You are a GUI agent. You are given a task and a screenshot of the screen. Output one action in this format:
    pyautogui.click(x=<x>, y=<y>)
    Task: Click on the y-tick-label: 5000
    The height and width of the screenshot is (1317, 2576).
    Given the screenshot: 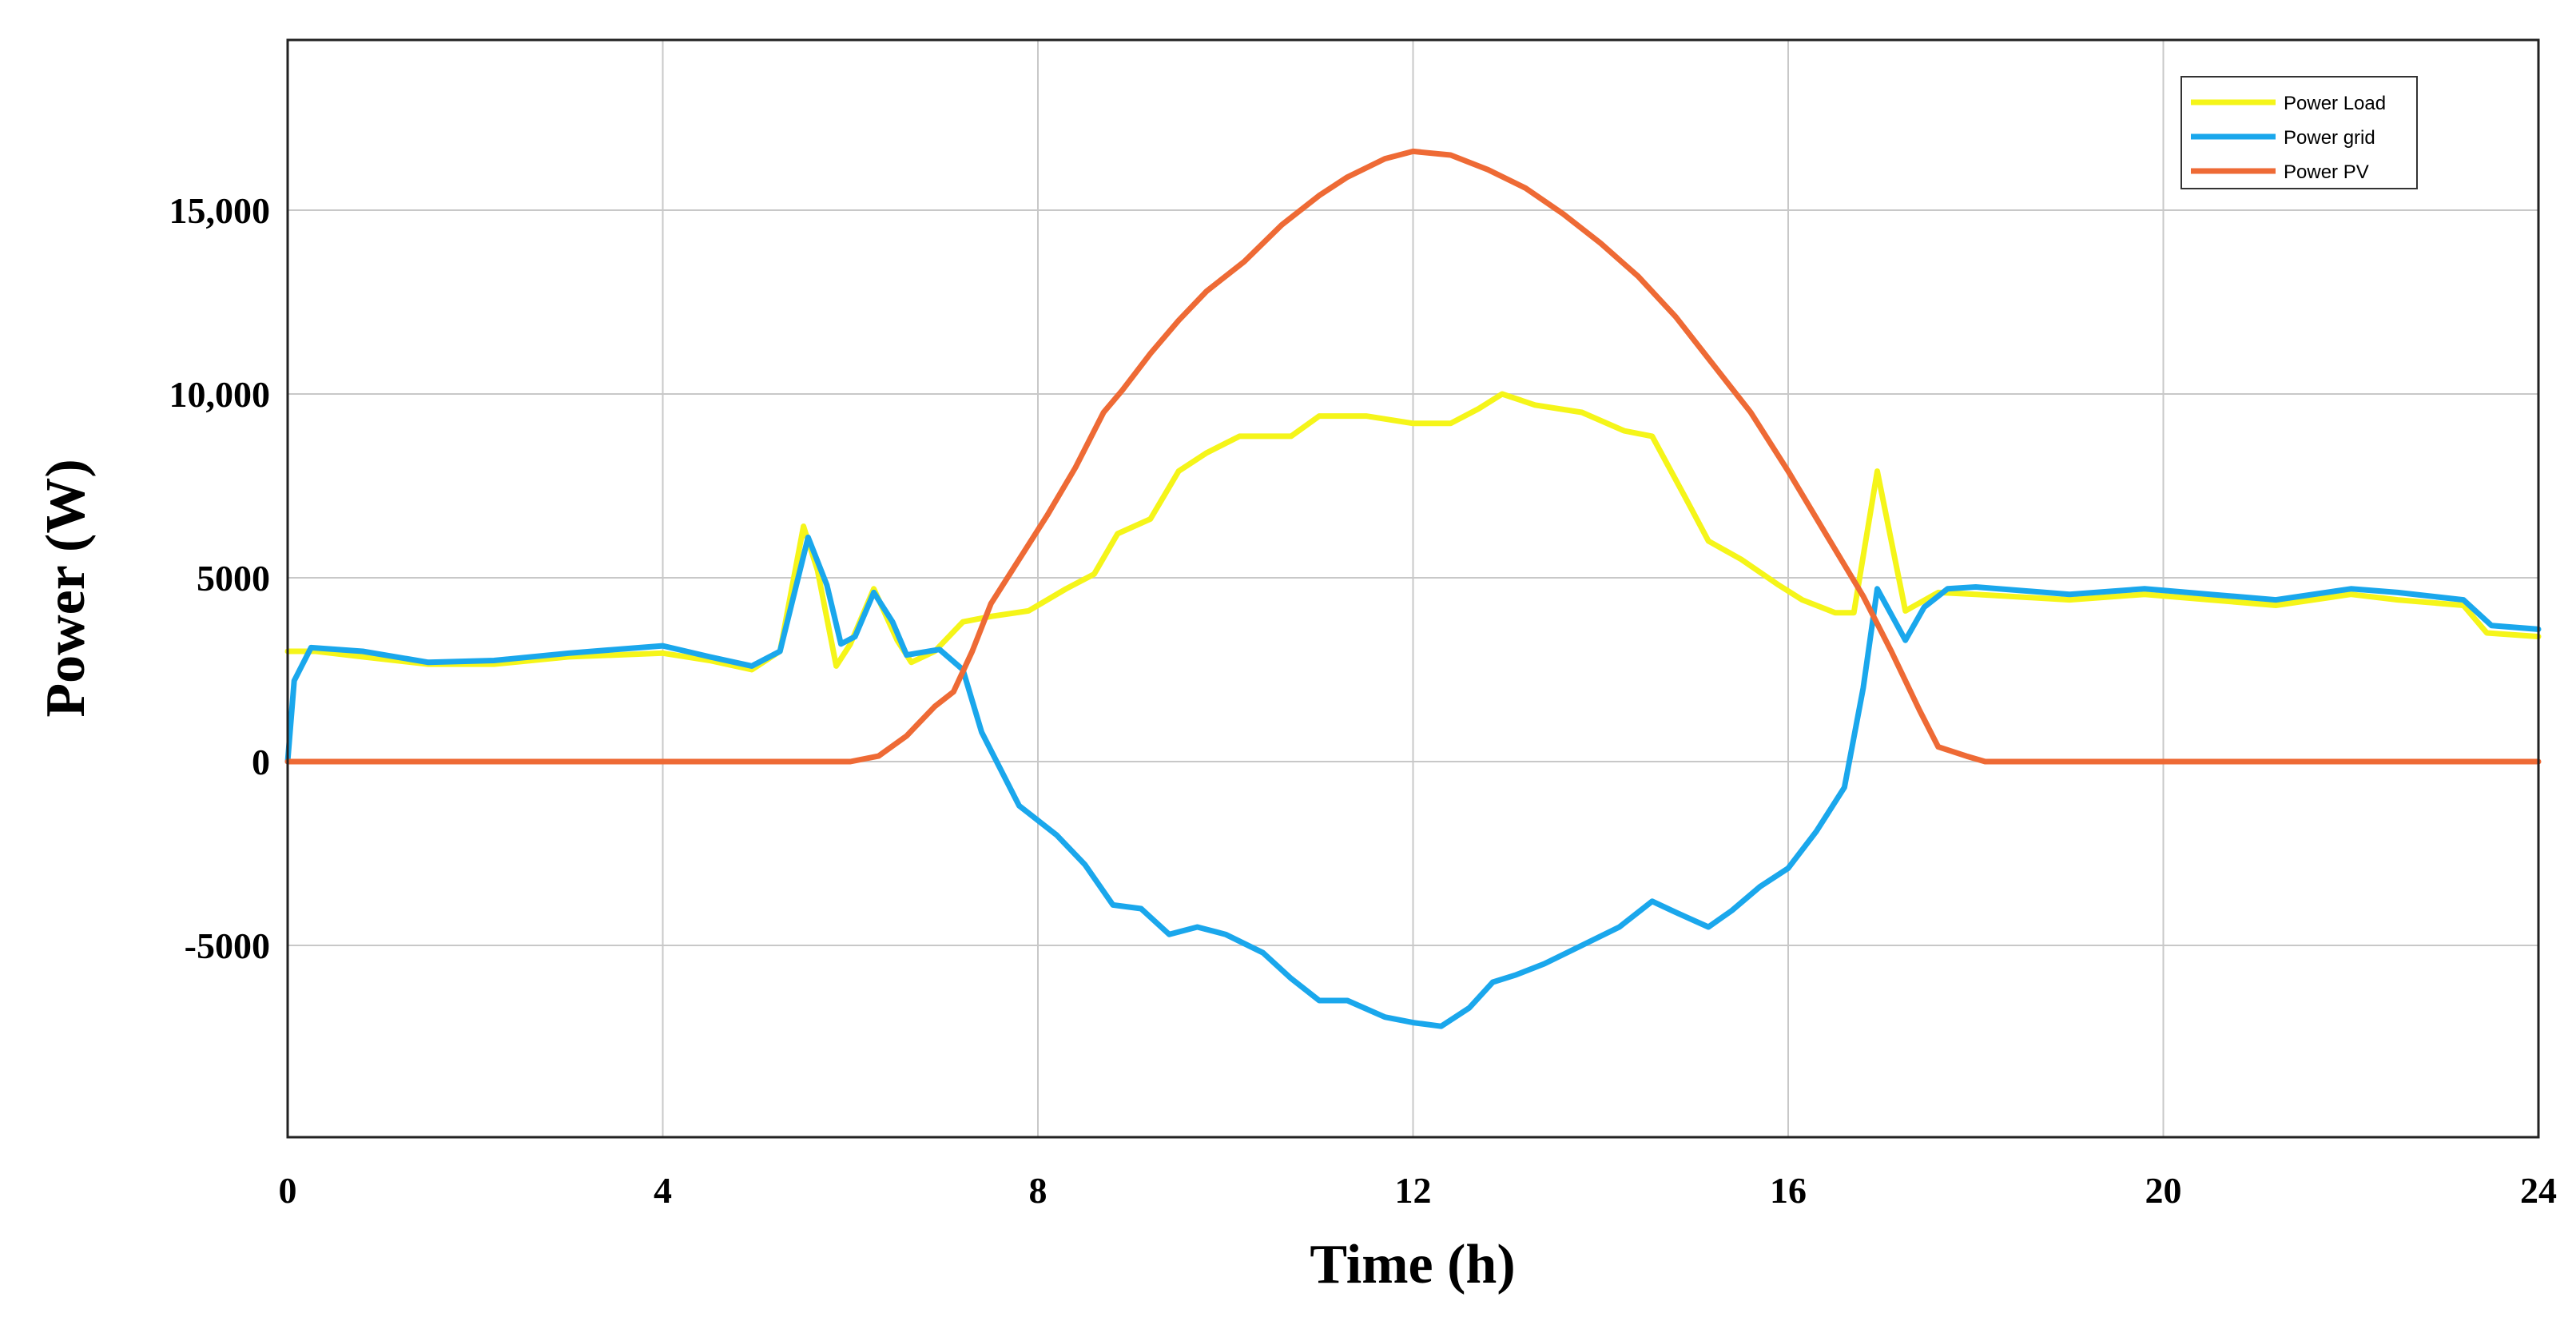 What is the action you would take?
    pyautogui.click(x=233, y=578)
    